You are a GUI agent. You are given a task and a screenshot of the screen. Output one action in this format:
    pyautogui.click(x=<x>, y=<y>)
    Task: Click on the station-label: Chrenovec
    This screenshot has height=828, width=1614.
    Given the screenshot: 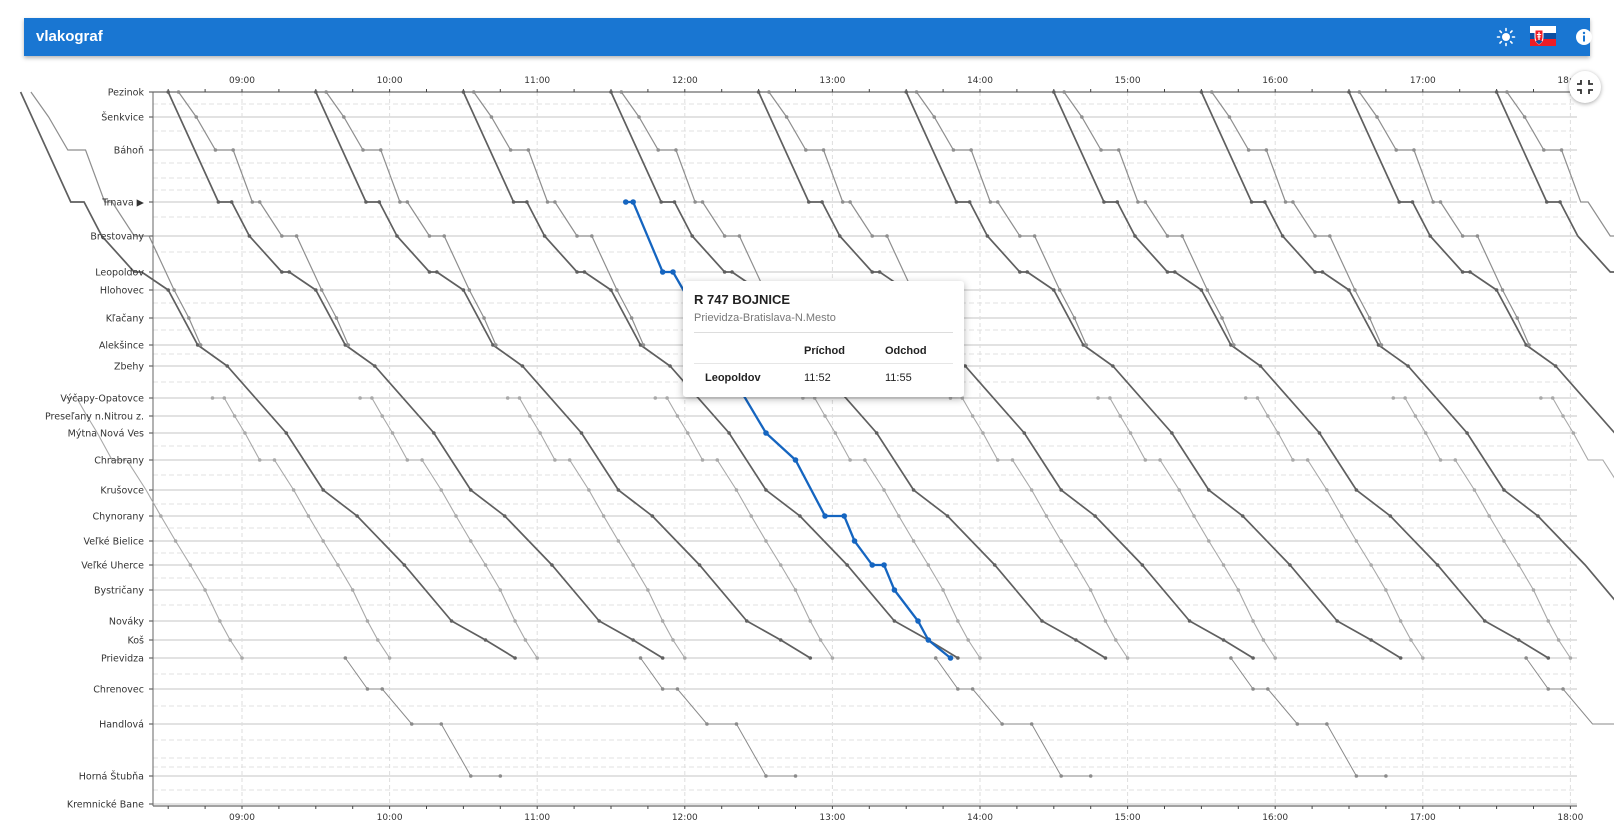 What is the action you would take?
    pyautogui.click(x=118, y=690)
    